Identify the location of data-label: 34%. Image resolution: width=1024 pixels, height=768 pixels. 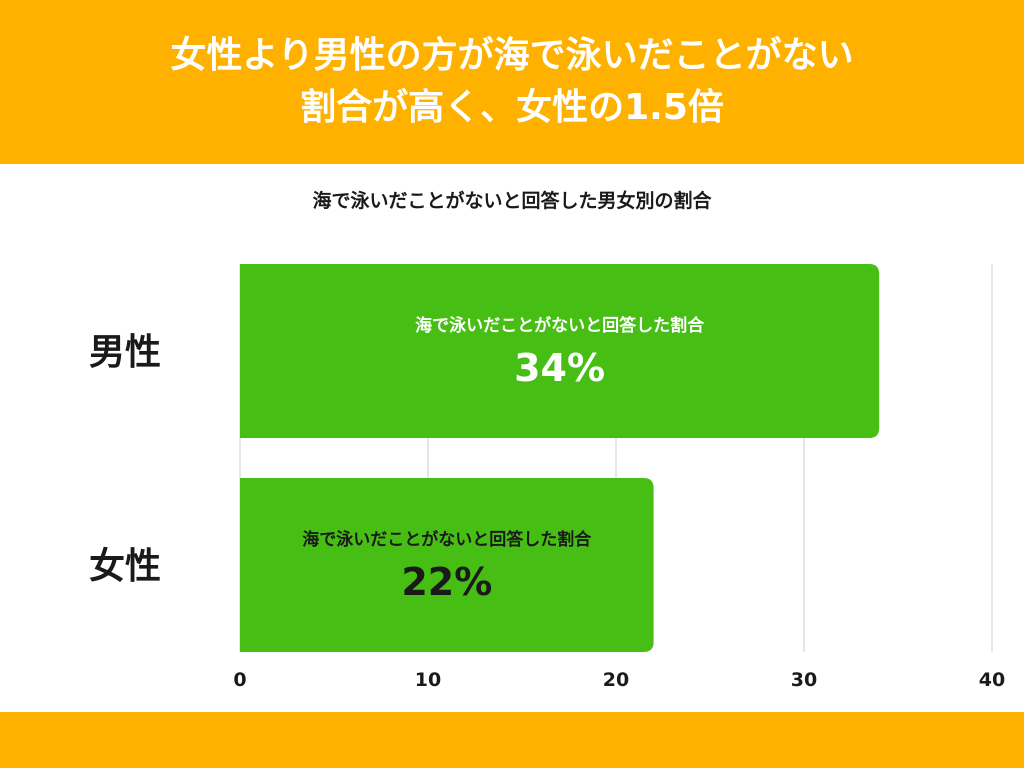
(559, 368).